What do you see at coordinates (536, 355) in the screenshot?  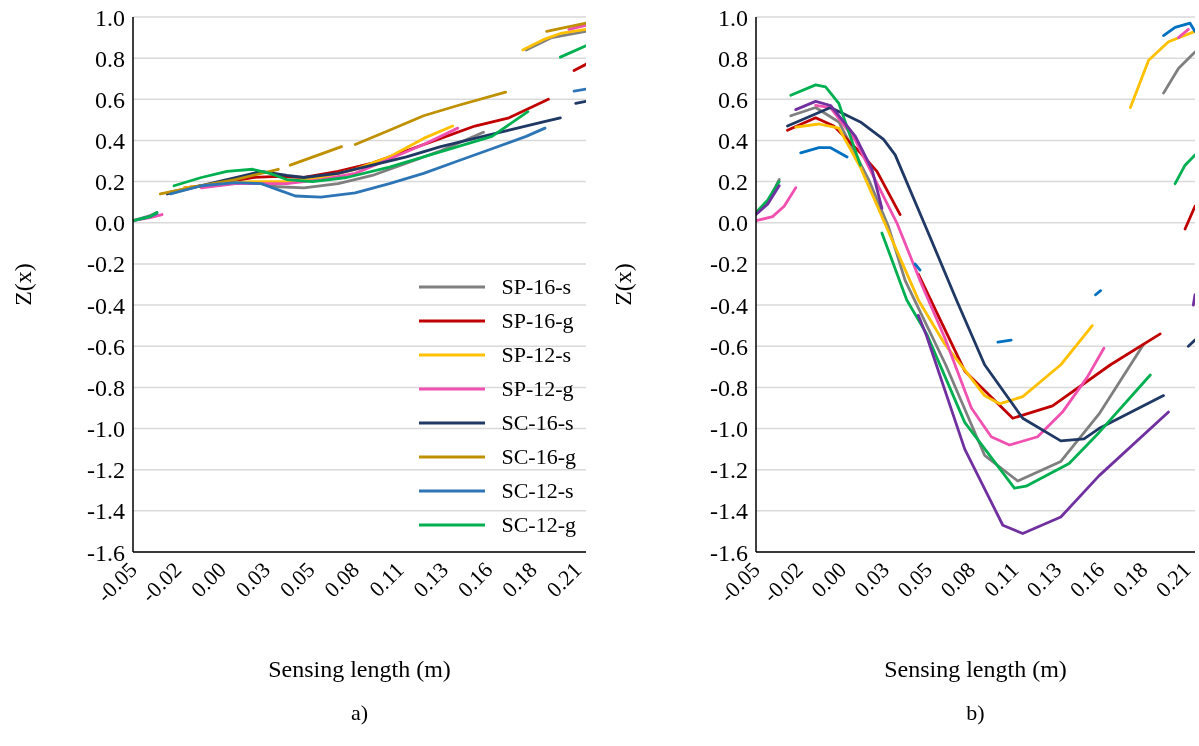 I see `legend-label: SP-12-s` at bounding box center [536, 355].